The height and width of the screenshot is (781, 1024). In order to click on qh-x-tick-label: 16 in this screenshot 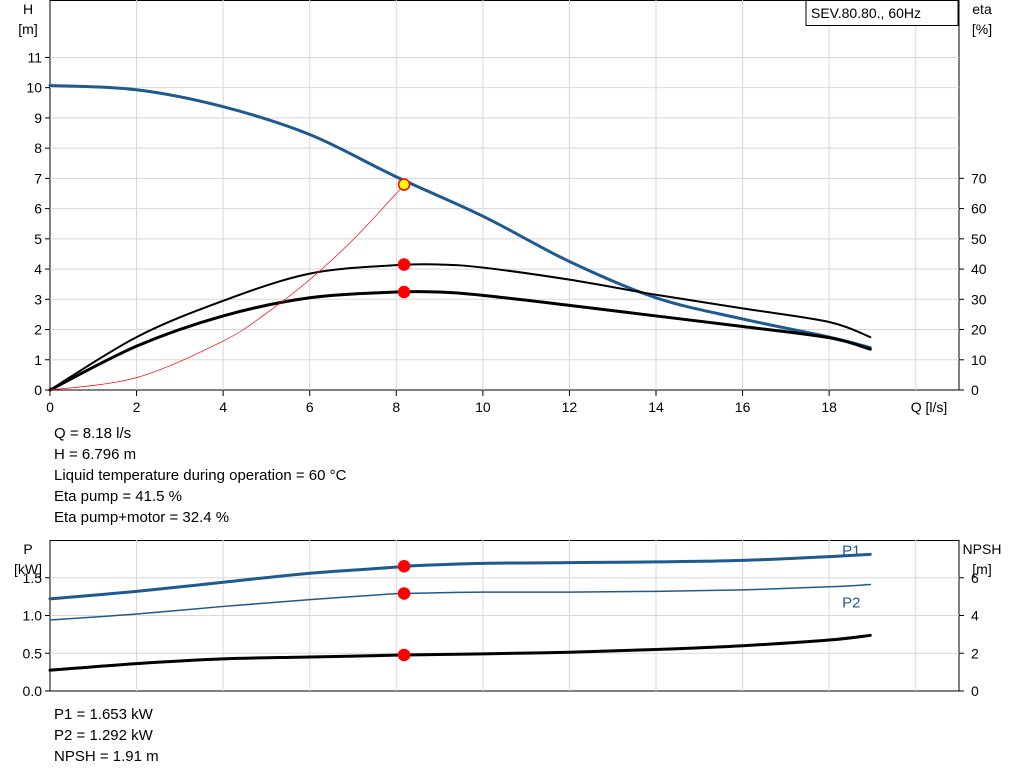, I will do `click(743, 407)`.